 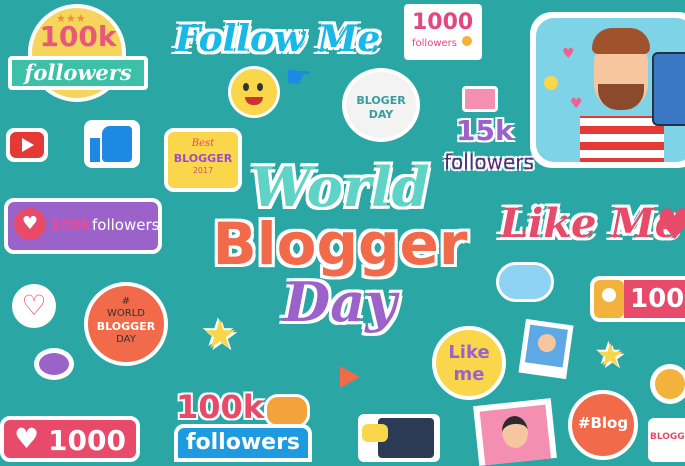 I want to click on laptop-icon, so click(x=399, y=438).